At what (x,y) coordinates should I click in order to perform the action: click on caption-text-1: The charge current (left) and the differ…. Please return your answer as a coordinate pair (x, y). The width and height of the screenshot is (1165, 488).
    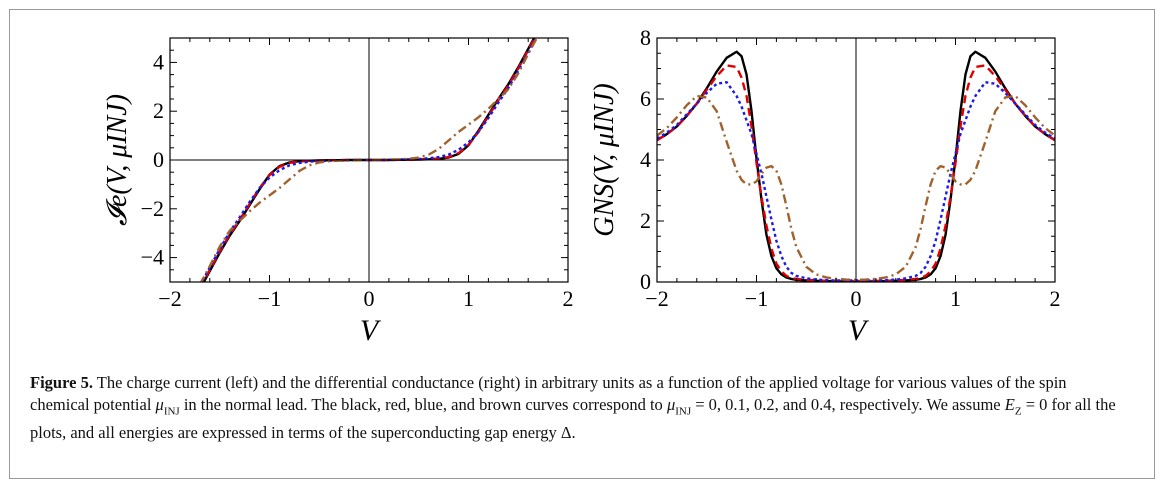
    Looking at the image, I should click on (548, 393).